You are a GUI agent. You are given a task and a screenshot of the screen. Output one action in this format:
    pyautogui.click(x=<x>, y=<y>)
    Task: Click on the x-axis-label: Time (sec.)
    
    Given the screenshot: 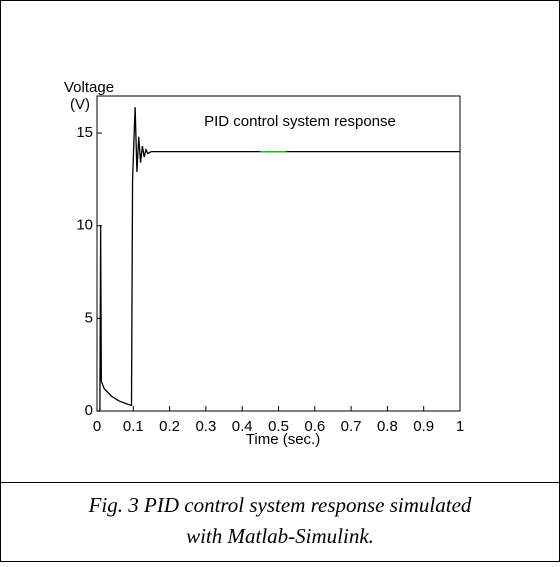 What is the action you would take?
    pyautogui.click(x=283, y=439)
    